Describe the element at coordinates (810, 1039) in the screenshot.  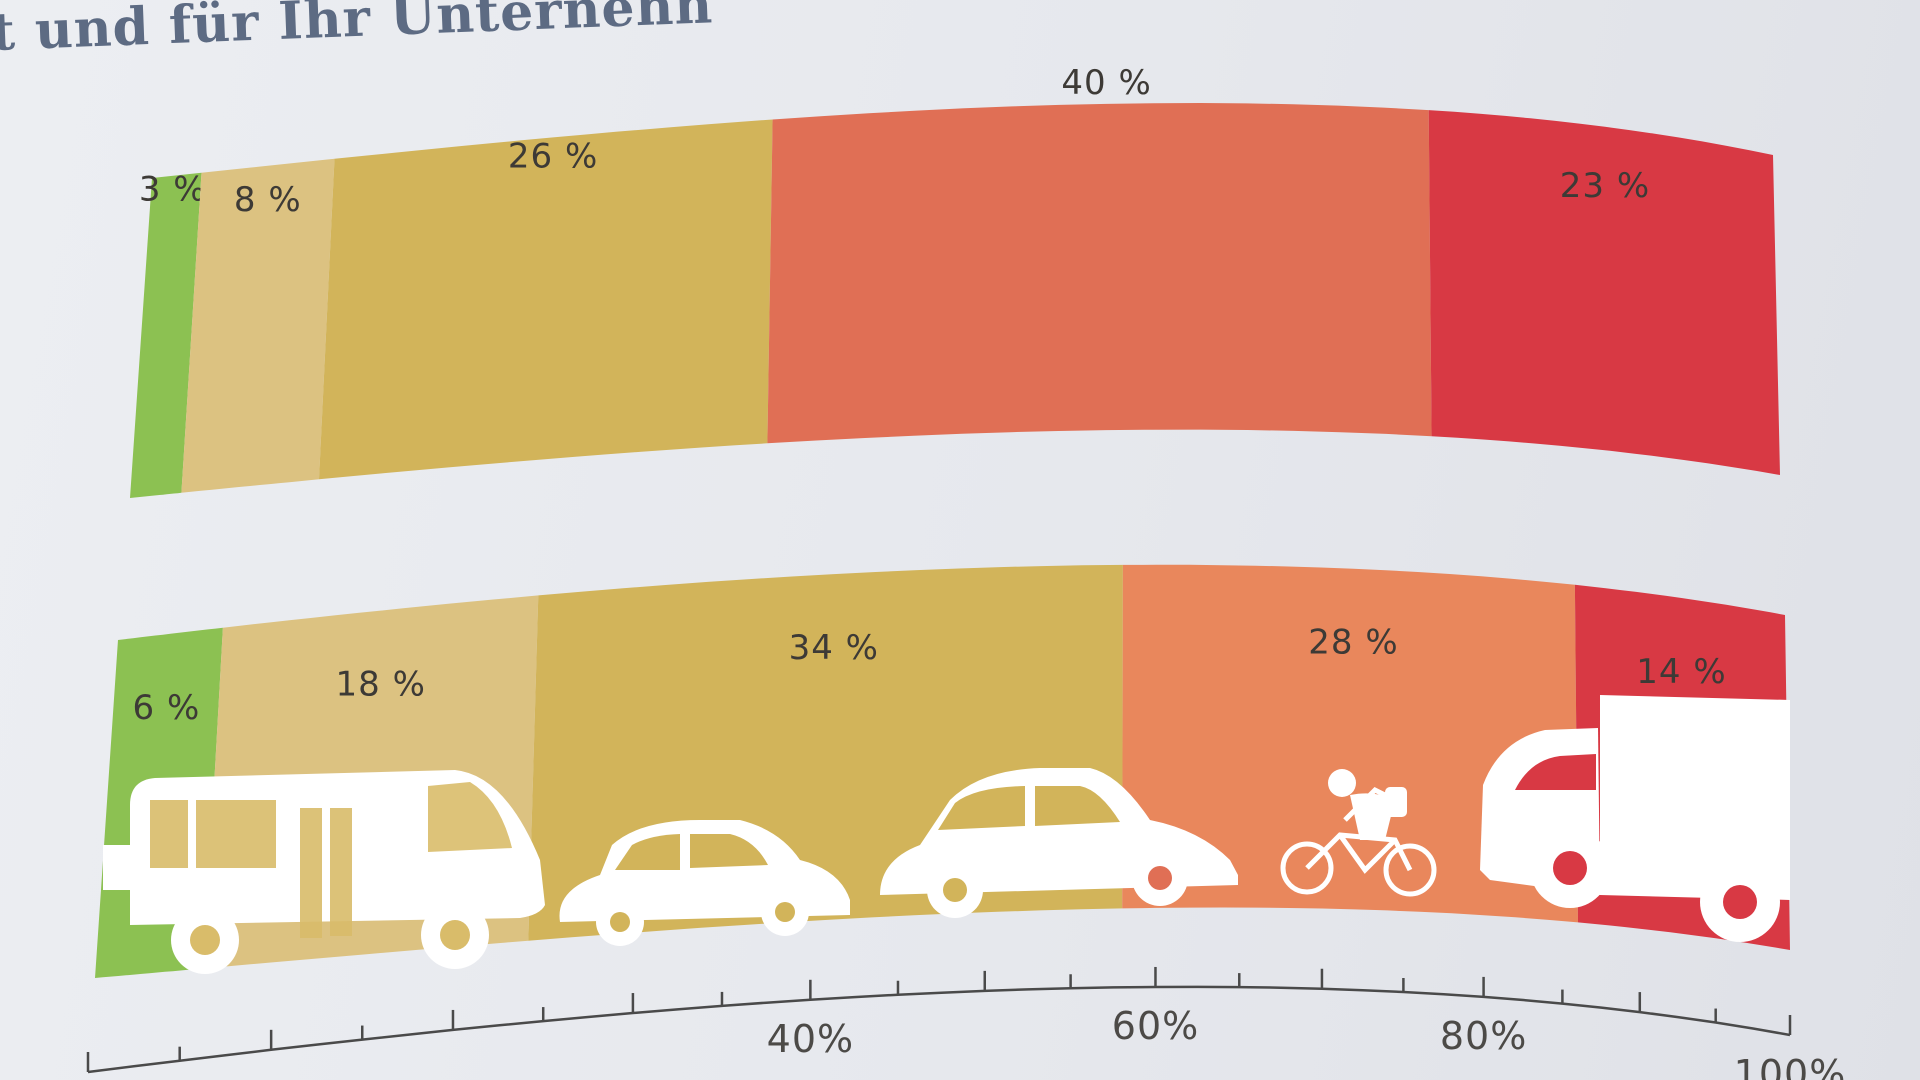
I see `x-axis-tick-label: 40%` at that location.